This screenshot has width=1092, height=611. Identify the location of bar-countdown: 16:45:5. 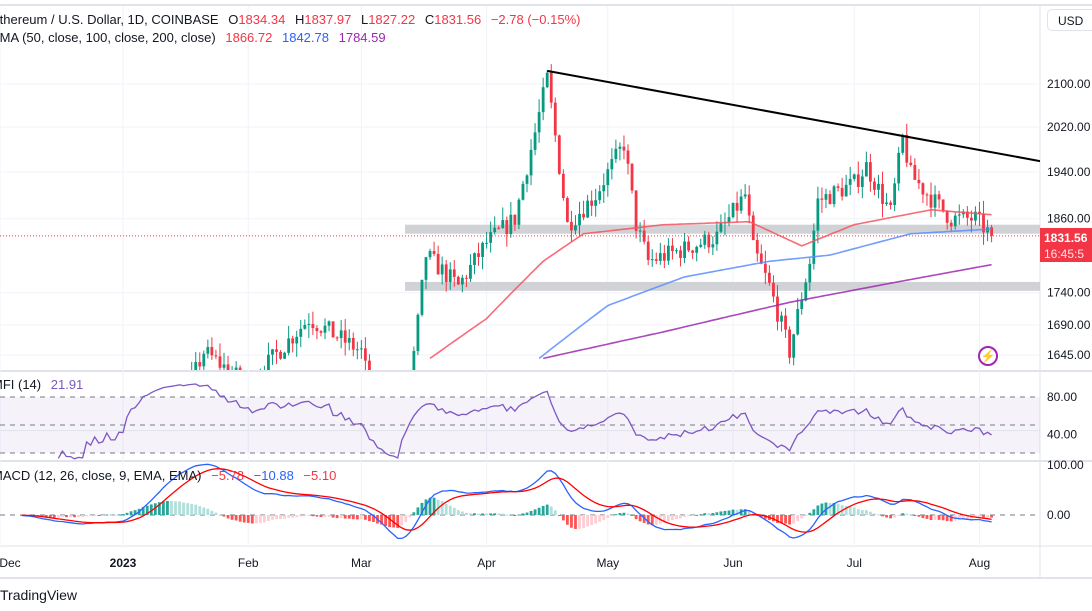
(1064, 254).